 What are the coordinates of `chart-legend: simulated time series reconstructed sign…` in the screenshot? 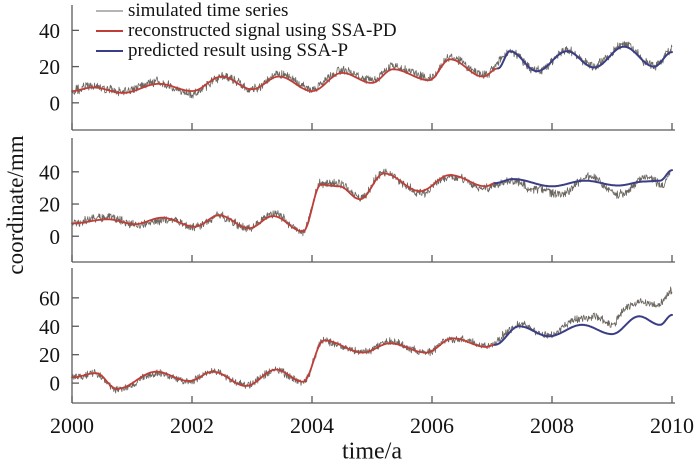 It's located at (246, 31).